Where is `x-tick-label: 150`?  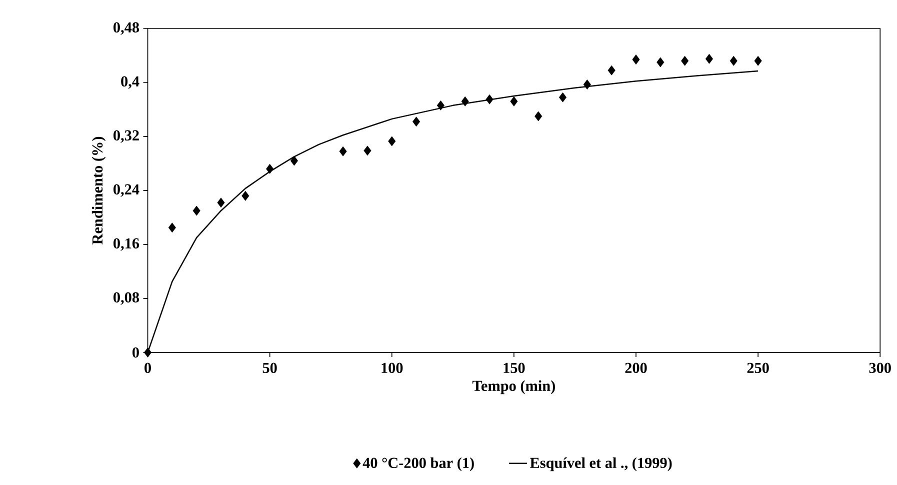 x-tick-label: 150 is located at coordinates (514, 367).